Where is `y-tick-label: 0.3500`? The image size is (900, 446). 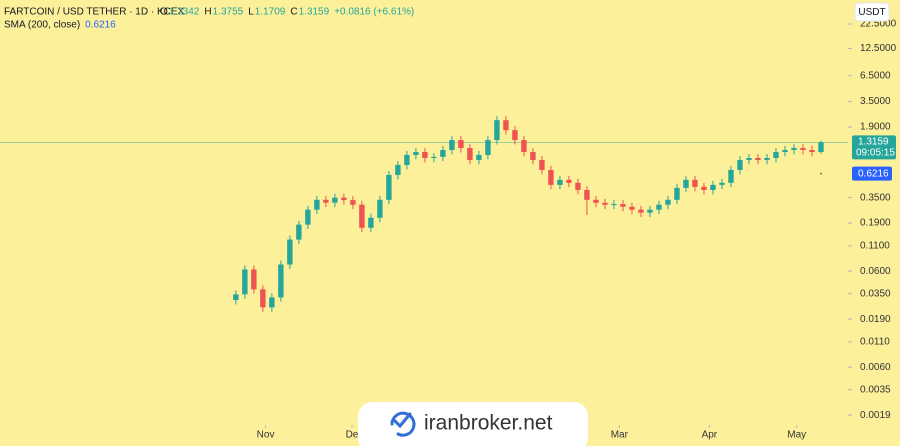
y-tick-label: 0.3500 is located at coordinates (875, 197).